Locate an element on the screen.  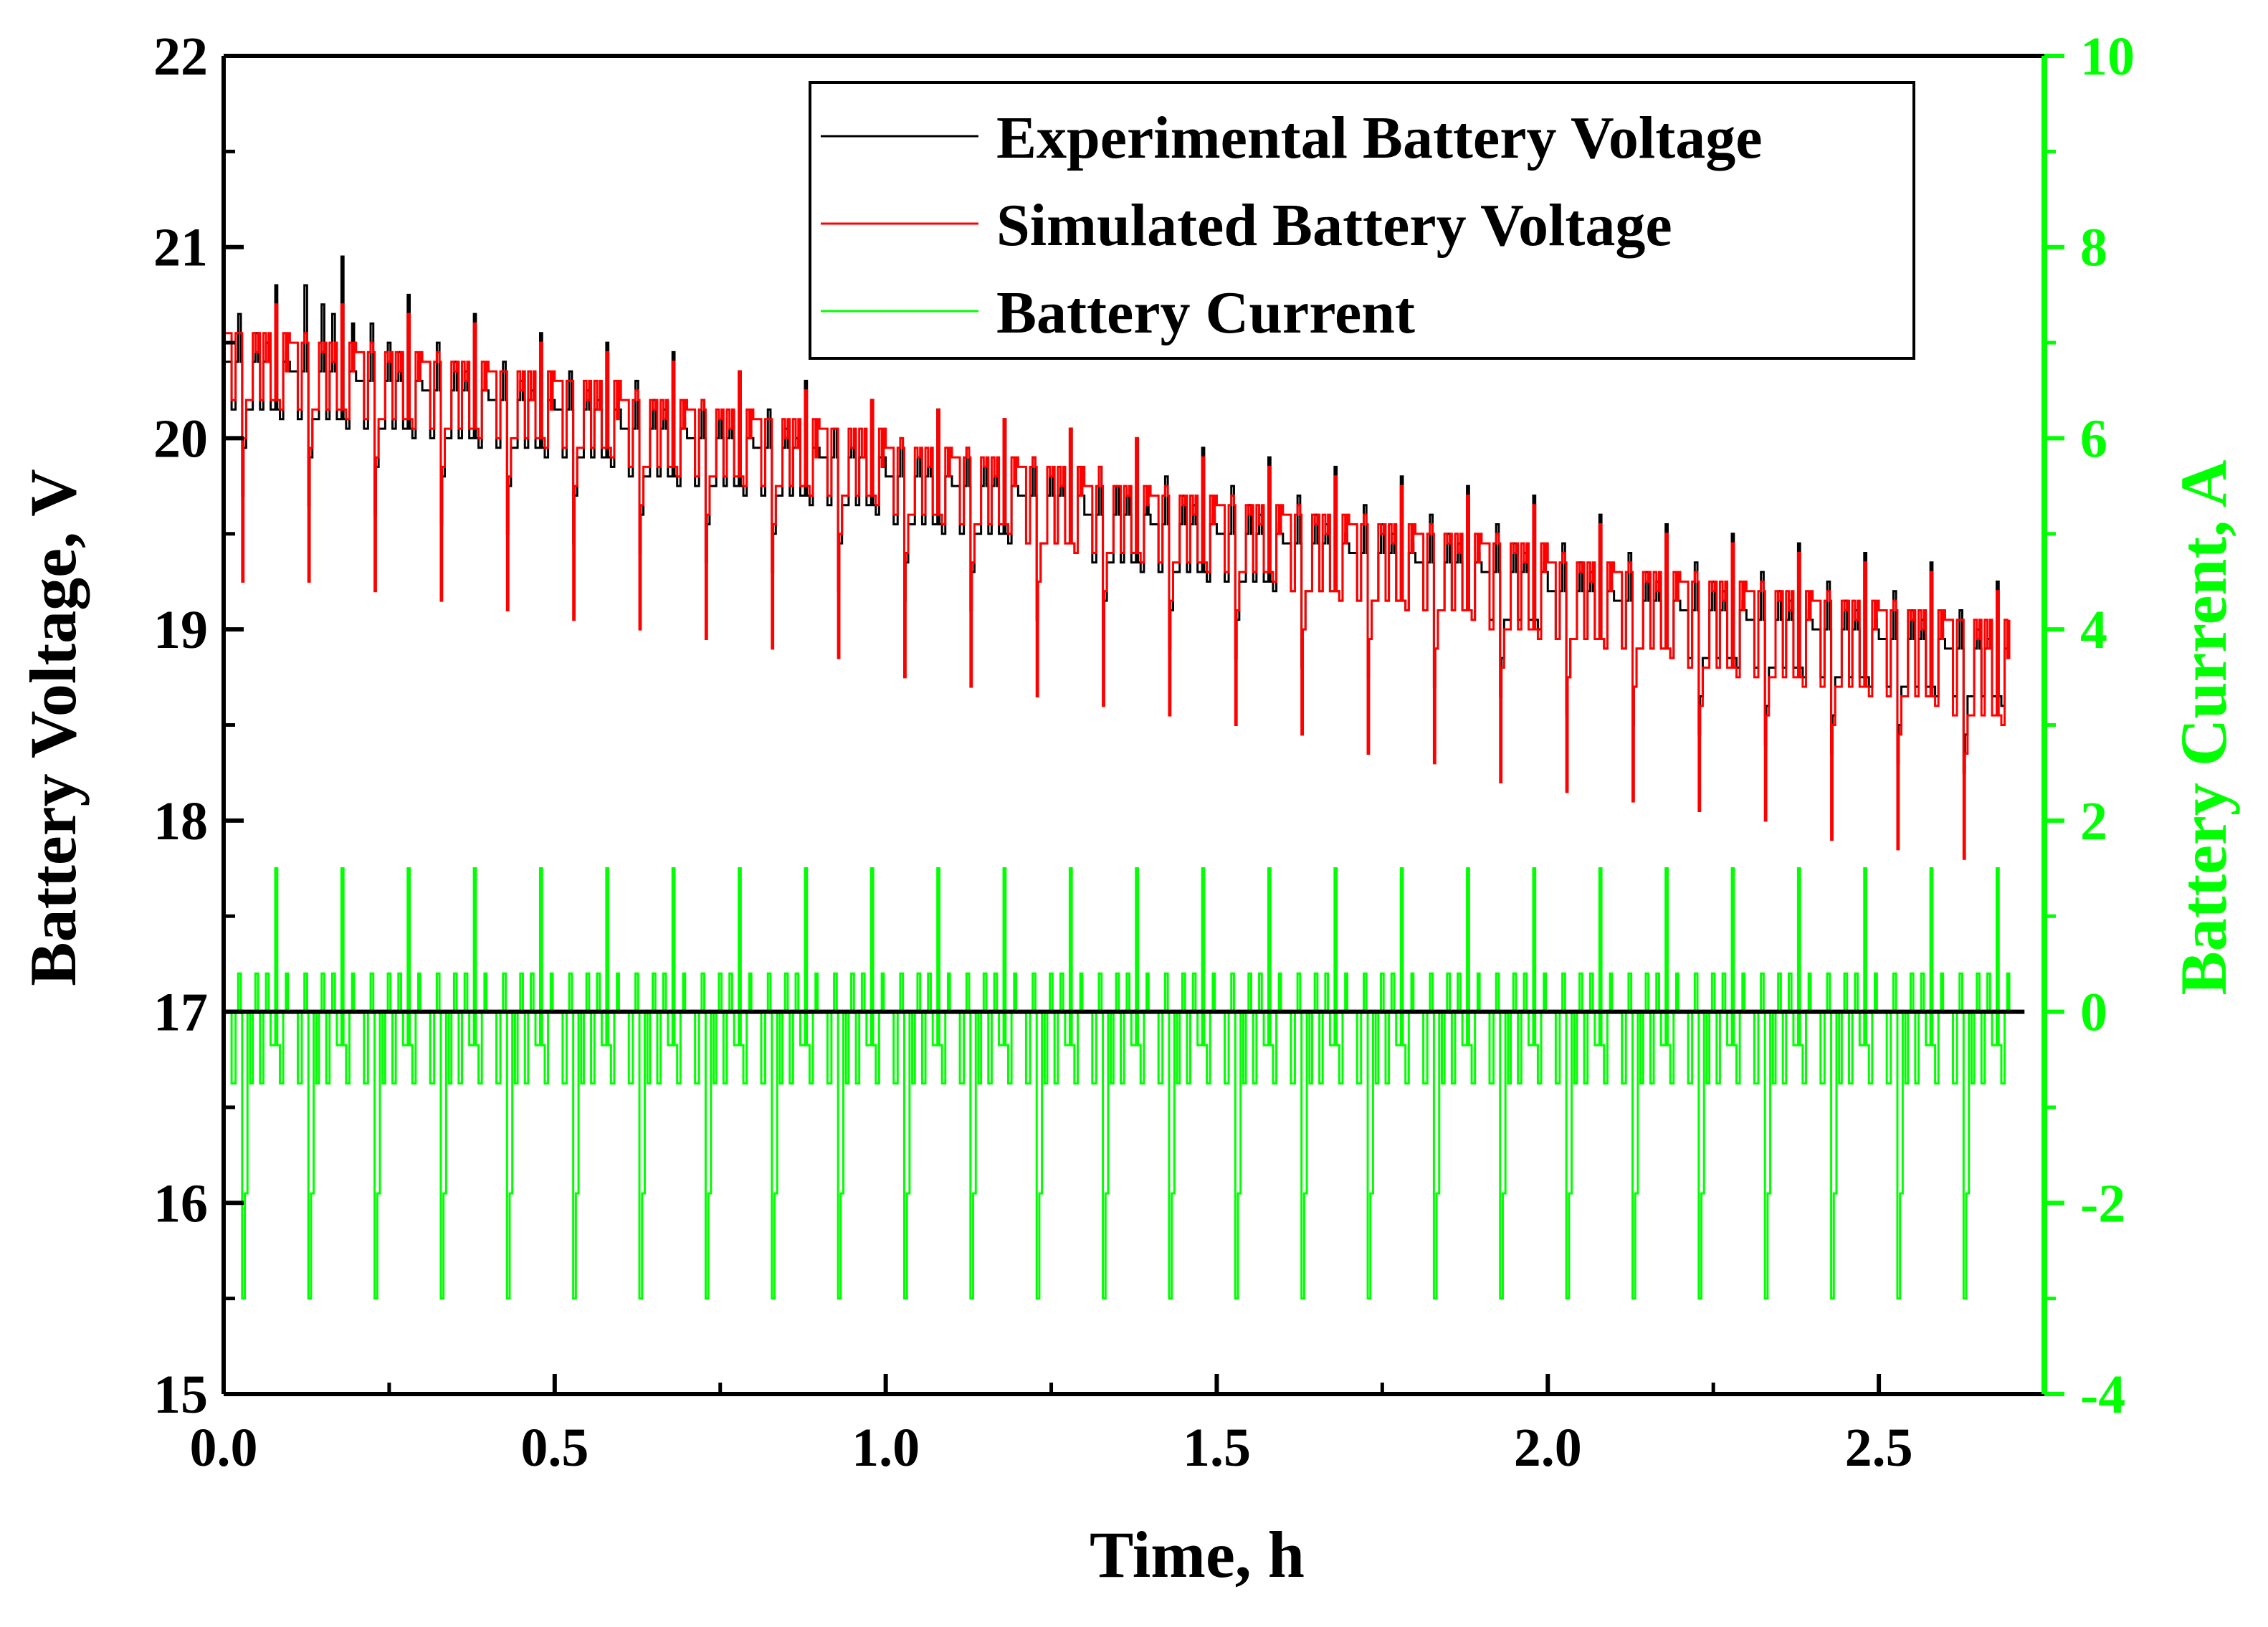
y2-tick-label: -2 is located at coordinates (2102, 1203).